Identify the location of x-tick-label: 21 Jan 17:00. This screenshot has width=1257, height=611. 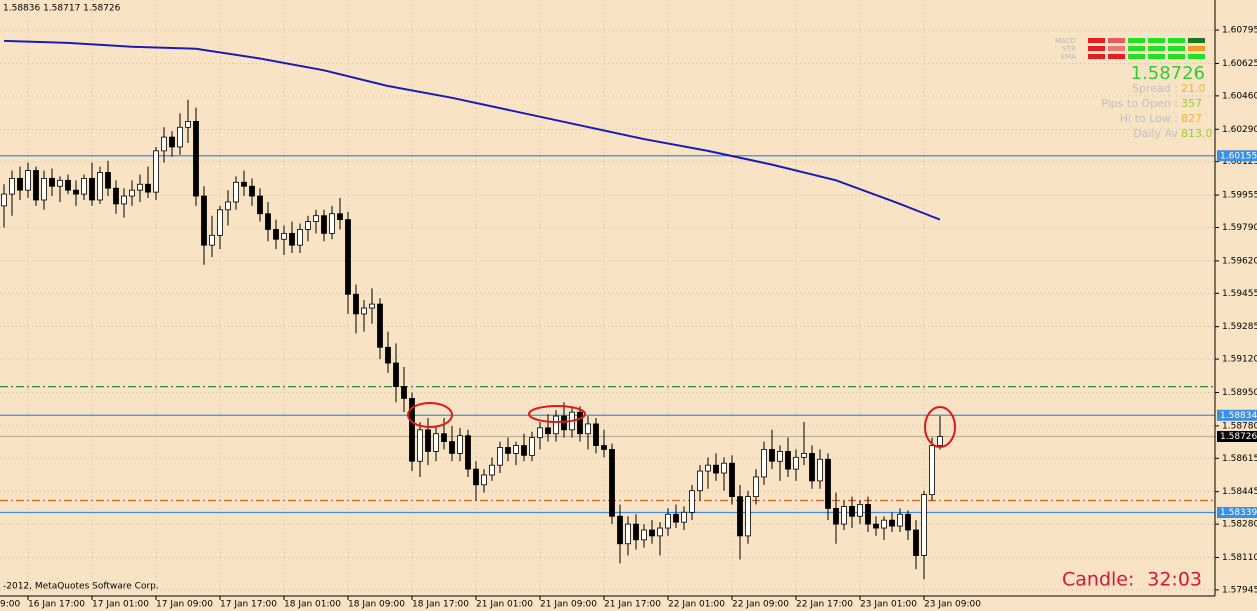
(632, 605).